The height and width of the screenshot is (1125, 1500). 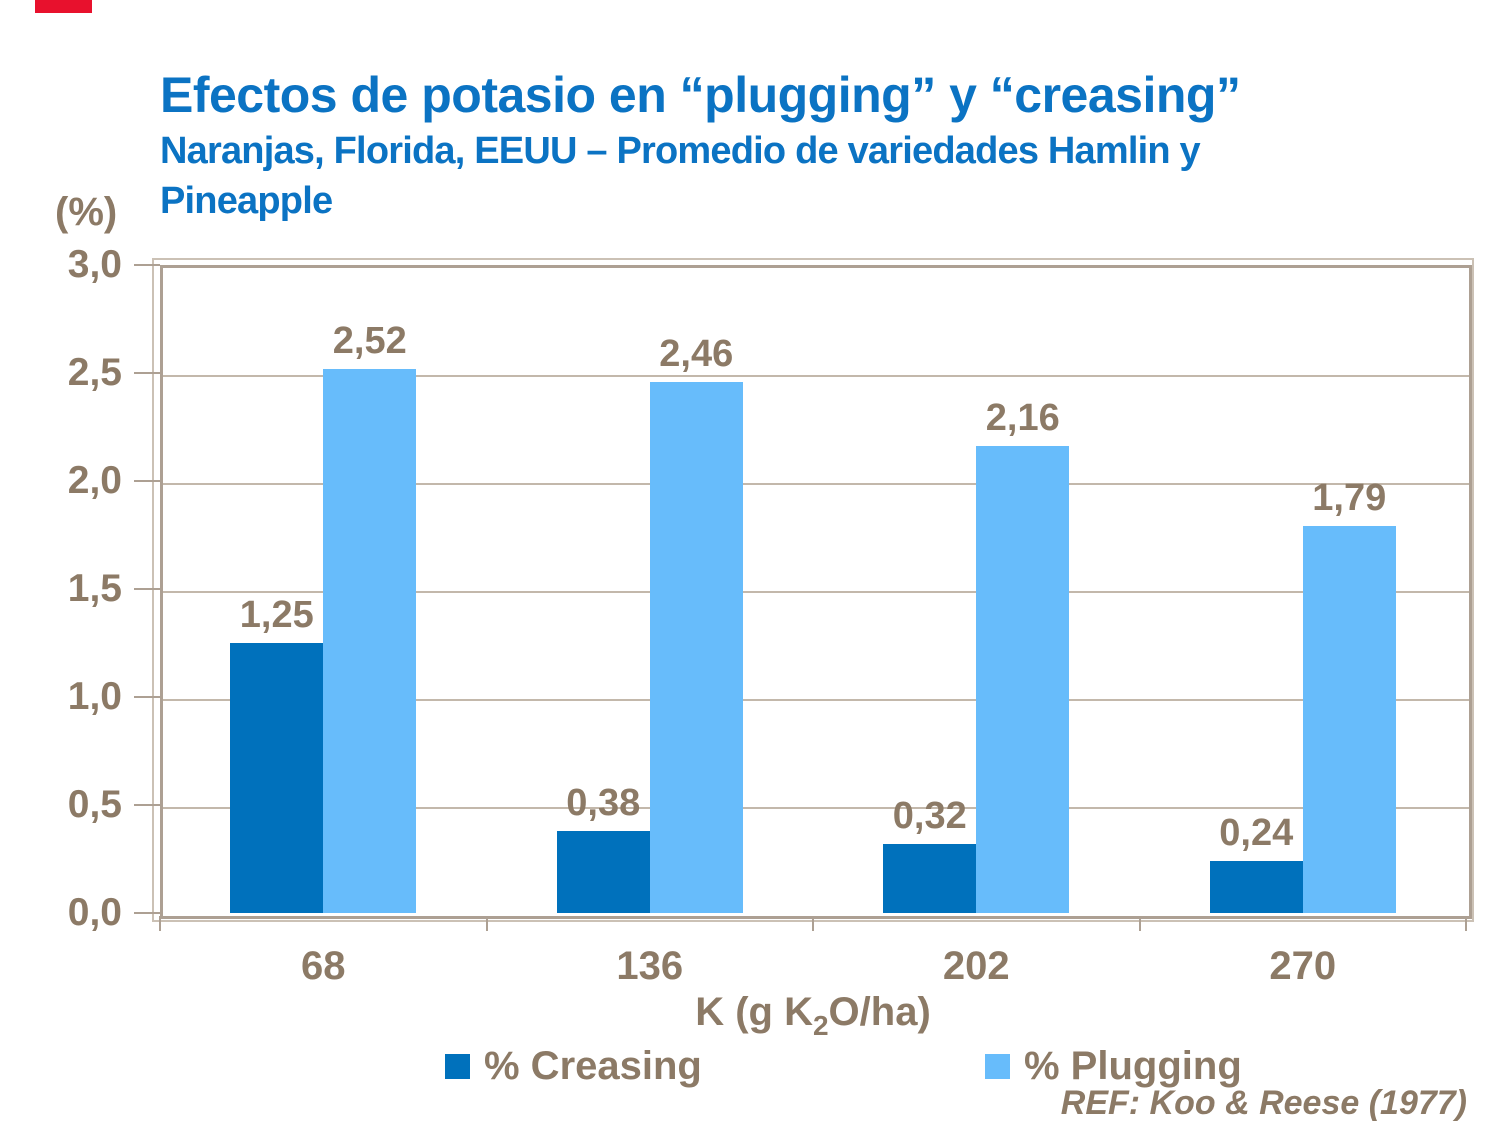 What do you see at coordinates (94, 912) in the screenshot?
I see `y-tick-label: 0,0` at bounding box center [94, 912].